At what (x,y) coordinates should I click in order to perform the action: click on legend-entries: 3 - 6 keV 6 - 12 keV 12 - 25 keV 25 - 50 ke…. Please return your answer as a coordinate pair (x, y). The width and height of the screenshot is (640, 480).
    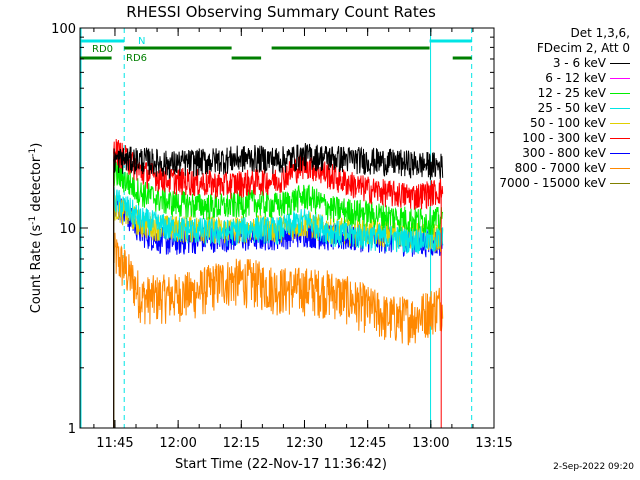
    Looking at the image, I should click on (564, 123).